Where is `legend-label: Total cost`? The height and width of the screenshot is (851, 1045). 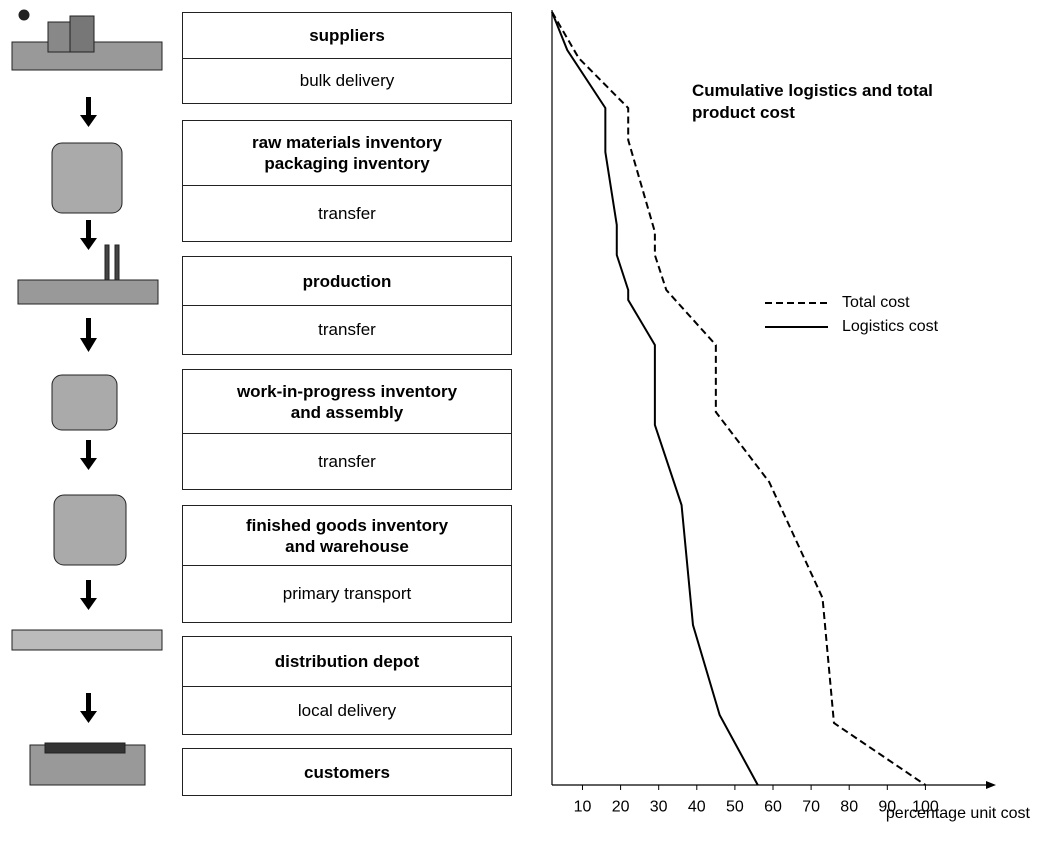
legend-label: Total cost is located at coordinates (876, 302).